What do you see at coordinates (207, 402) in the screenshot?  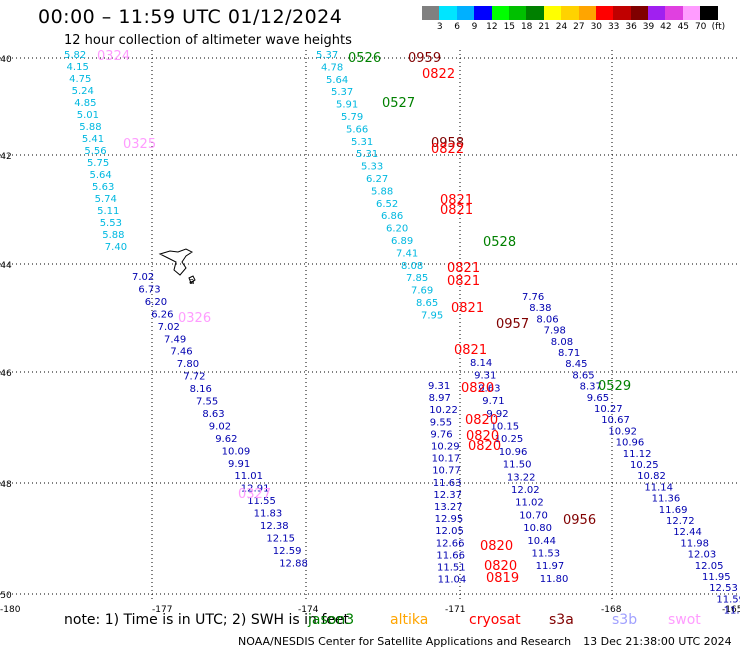 I see `wave-height-label: 7.55` at bounding box center [207, 402].